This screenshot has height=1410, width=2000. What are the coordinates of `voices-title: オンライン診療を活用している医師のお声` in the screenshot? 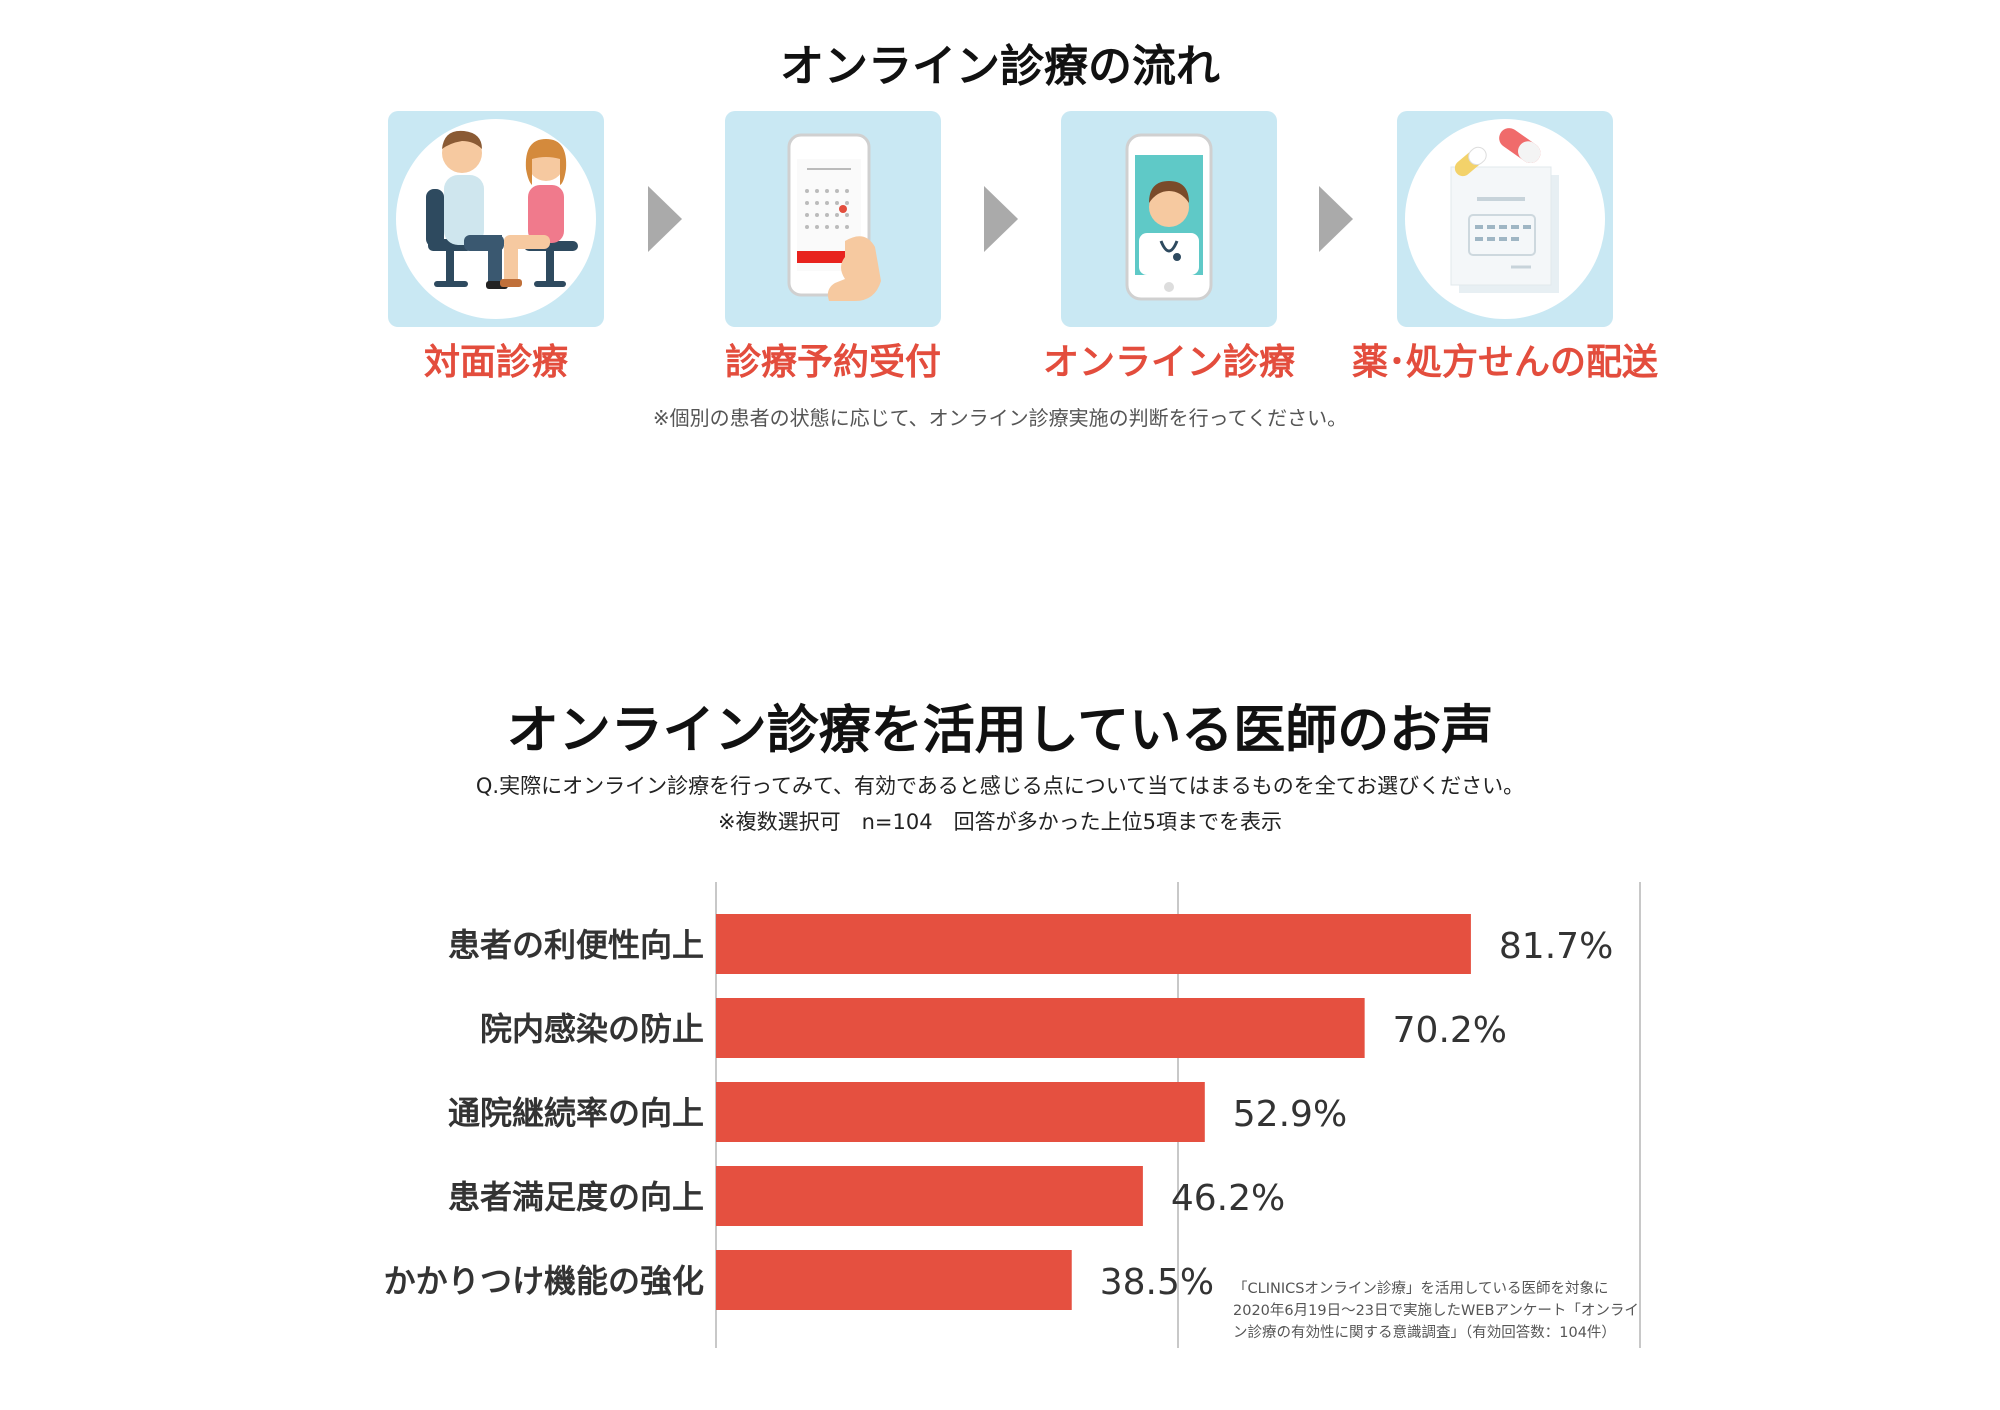 It's located at (1000, 731).